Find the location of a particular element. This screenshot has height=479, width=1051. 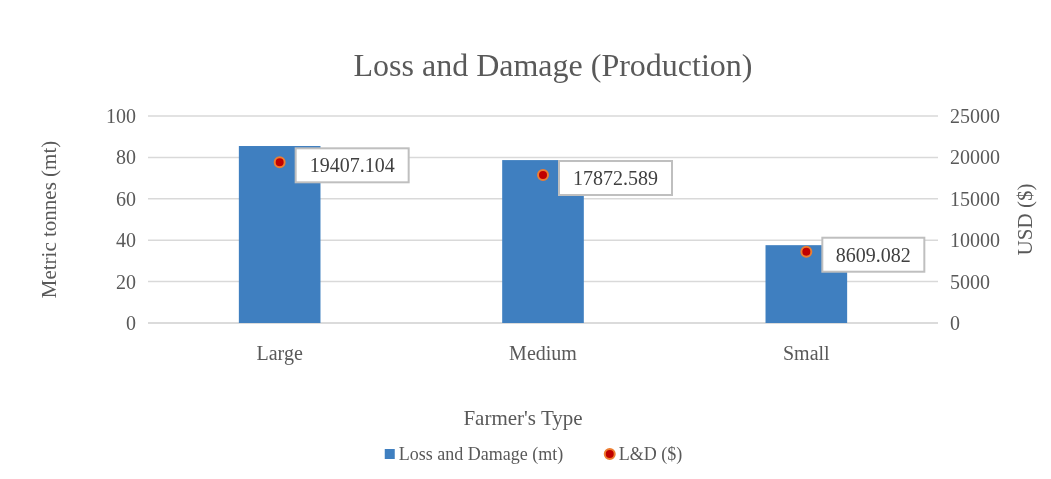

y-tick-label: 20 is located at coordinates (126, 281).